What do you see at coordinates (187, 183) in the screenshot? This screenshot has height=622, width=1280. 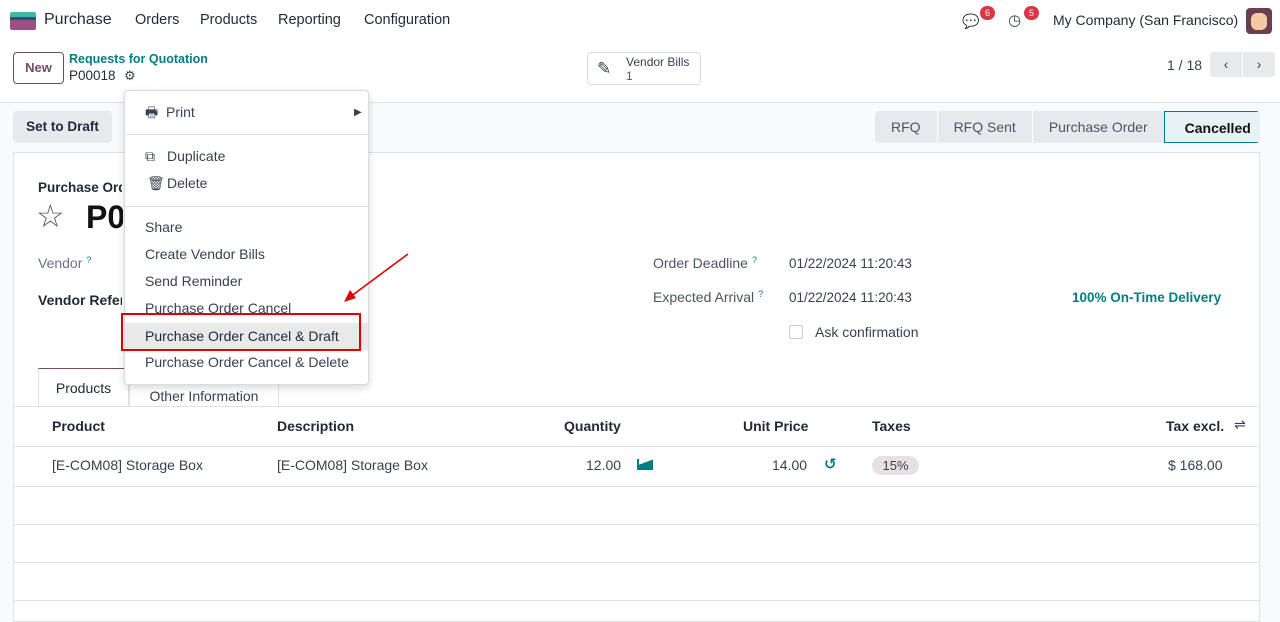 I see `menu-delete: Delete` at bounding box center [187, 183].